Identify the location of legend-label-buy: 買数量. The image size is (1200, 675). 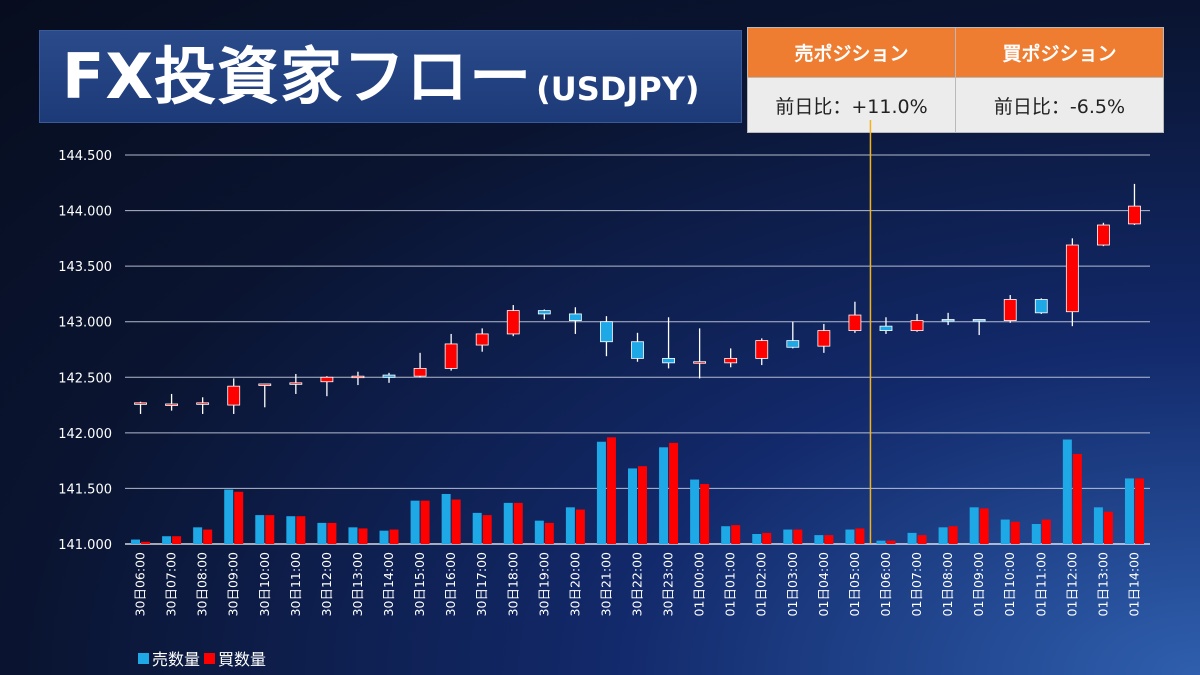
(242, 659).